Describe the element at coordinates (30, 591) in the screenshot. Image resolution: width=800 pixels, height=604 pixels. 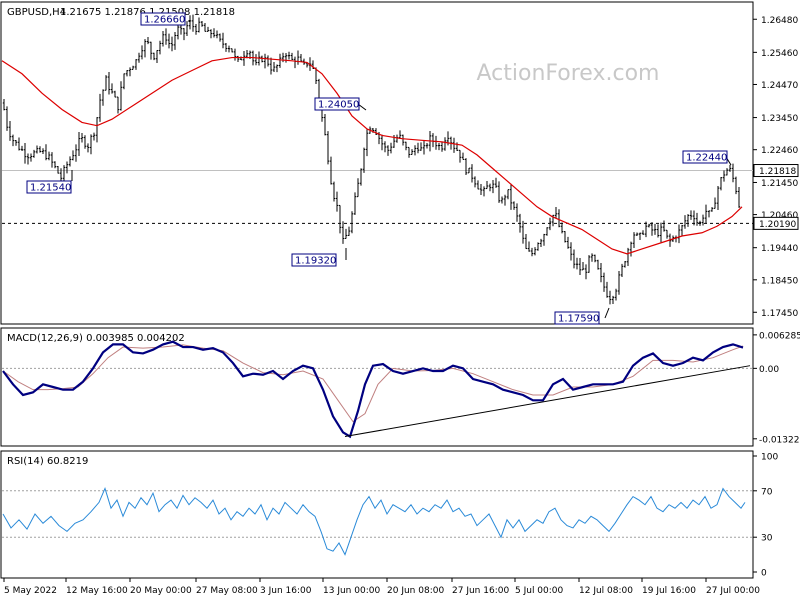
I see `x-axis-label: 5 May 2022` at that location.